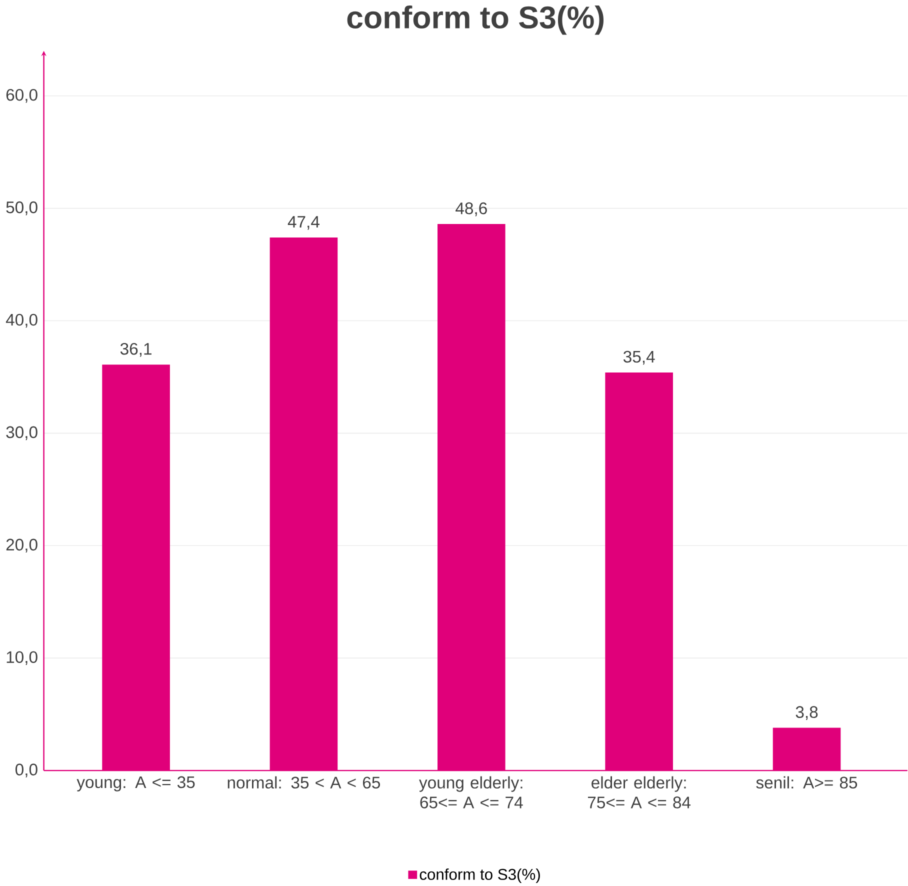 The height and width of the screenshot is (886, 908). I want to click on x-tick-label: young: A <= 35, so click(135, 784).